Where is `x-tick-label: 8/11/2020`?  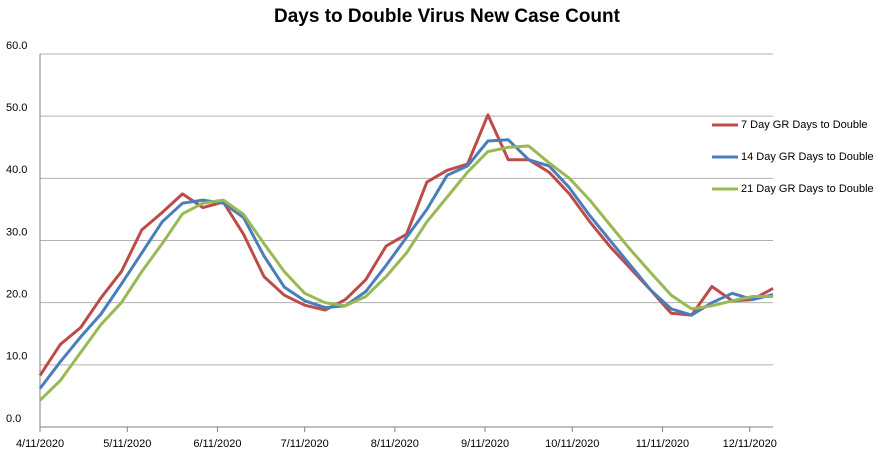 x-tick-label: 8/11/2020 is located at coordinates (395, 444).